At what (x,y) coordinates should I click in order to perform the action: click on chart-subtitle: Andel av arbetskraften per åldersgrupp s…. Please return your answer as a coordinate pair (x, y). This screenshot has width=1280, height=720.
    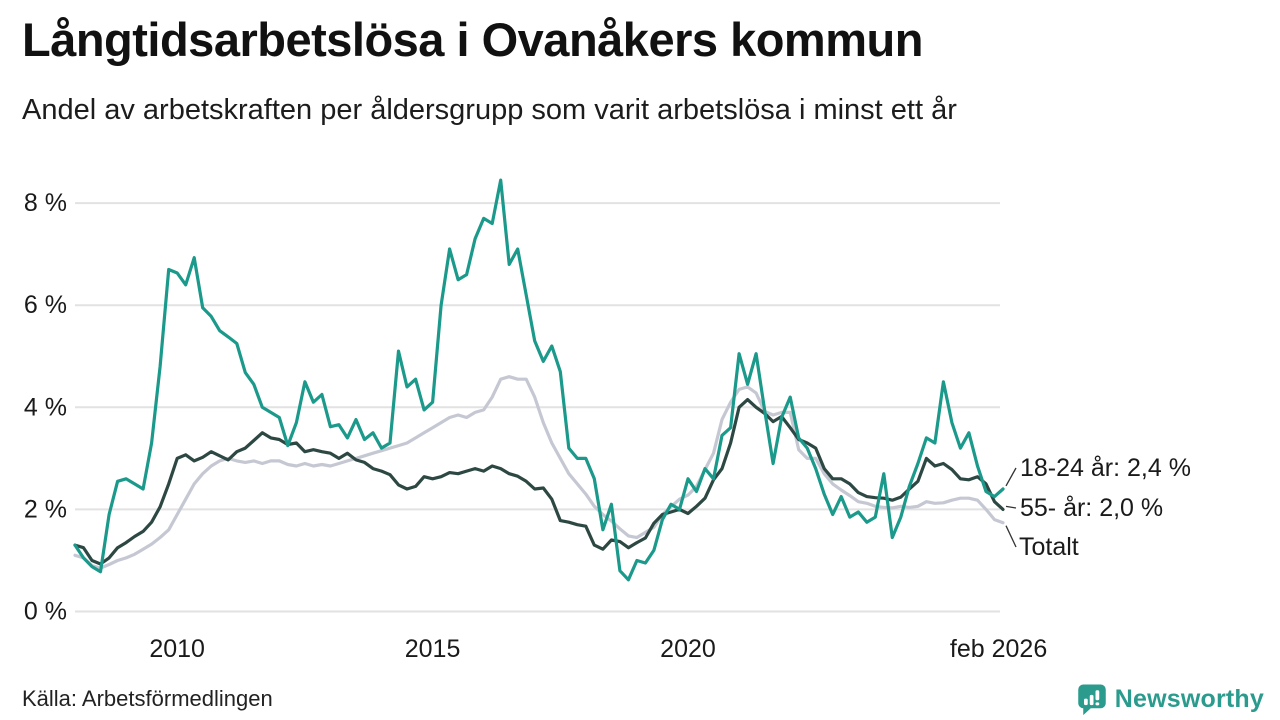
    Looking at the image, I should click on (489, 110).